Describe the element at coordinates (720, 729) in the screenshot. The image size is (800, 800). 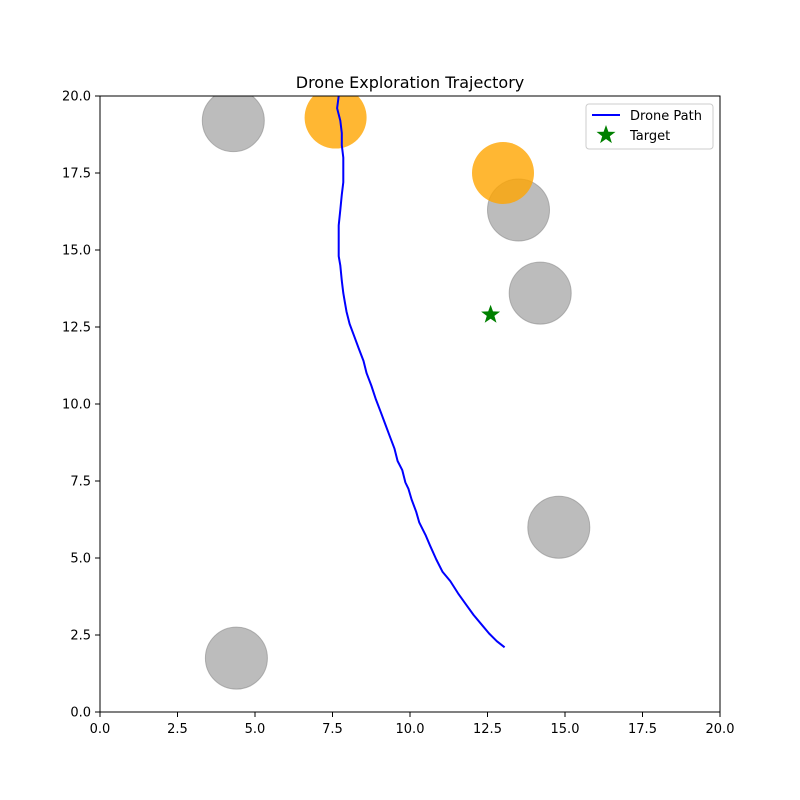
I see `x-tick-label: 20.0` at that location.